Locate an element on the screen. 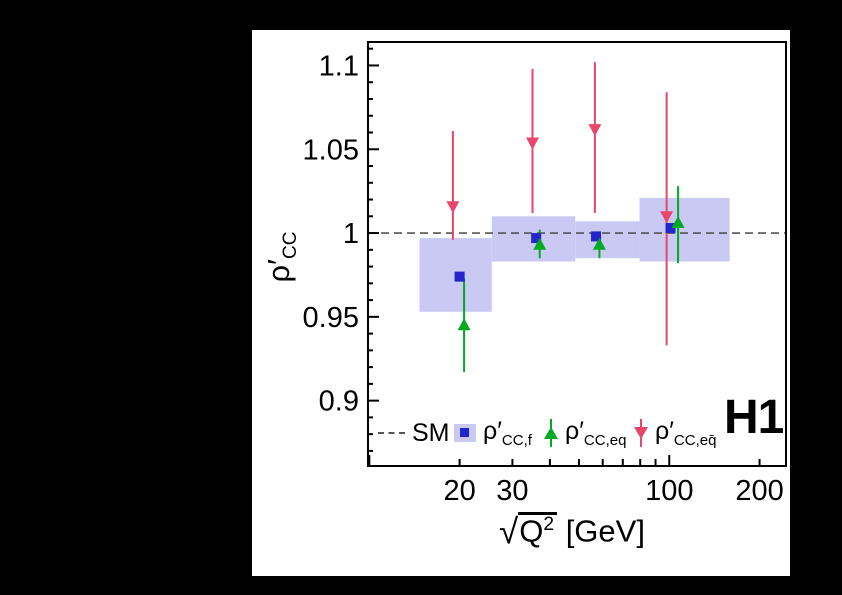 The width and height of the screenshot is (842, 595). legend-label-rho-cc-f: ρ′CC,f is located at coordinates (507, 433).